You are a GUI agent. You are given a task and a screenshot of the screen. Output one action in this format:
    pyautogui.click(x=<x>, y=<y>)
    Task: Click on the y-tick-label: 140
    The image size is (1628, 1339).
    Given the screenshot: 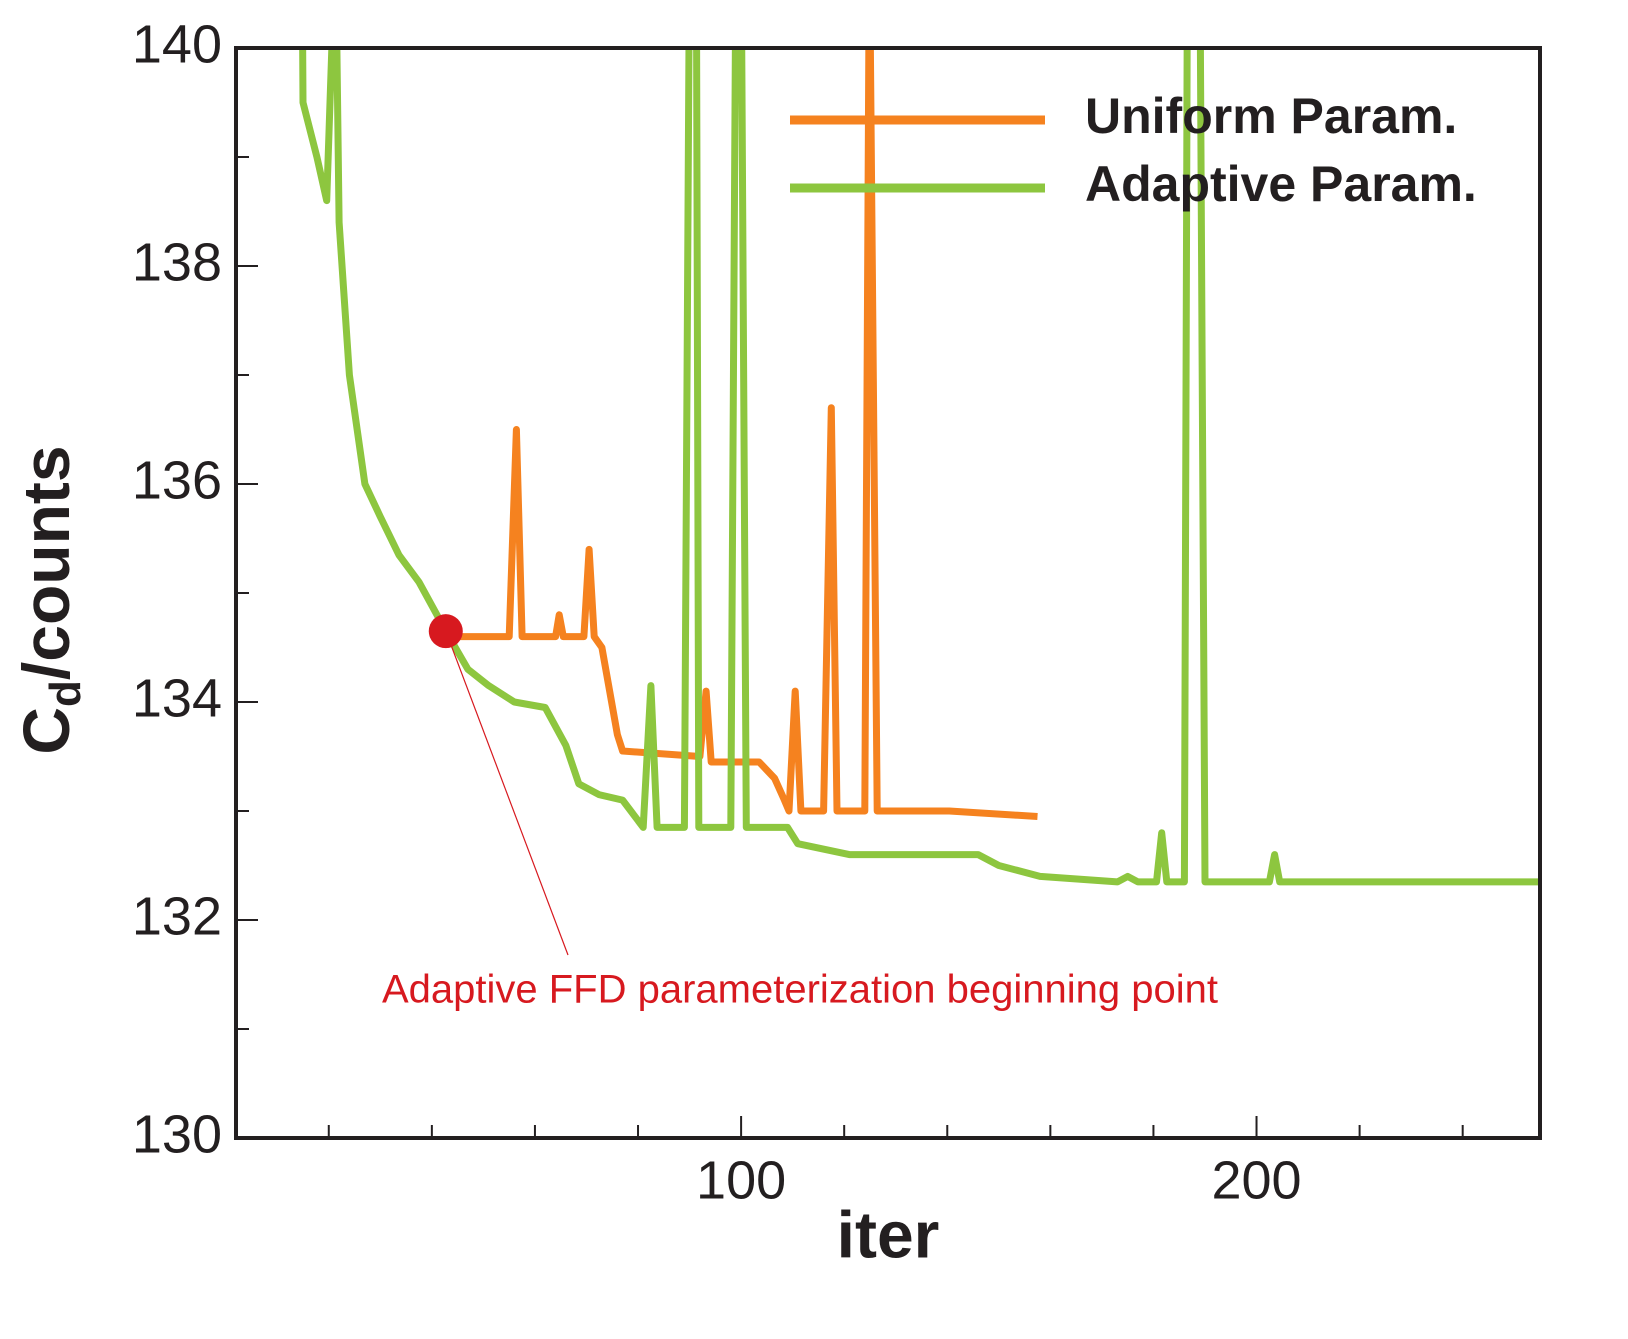 What is the action you would take?
    pyautogui.click(x=177, y=44)
    